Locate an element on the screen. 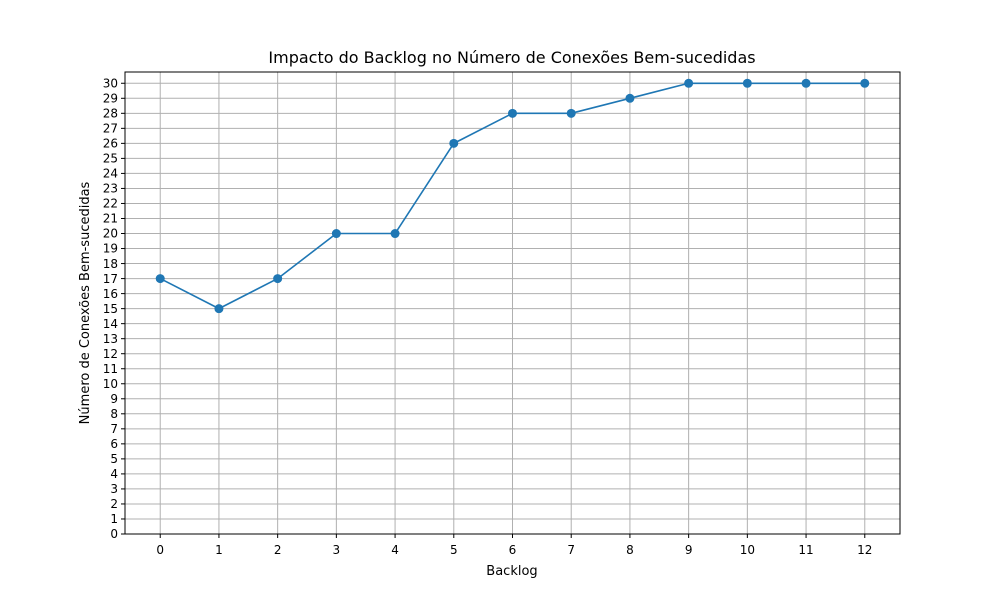  y-tick-label: 28 is located at coordinates (110, 114).